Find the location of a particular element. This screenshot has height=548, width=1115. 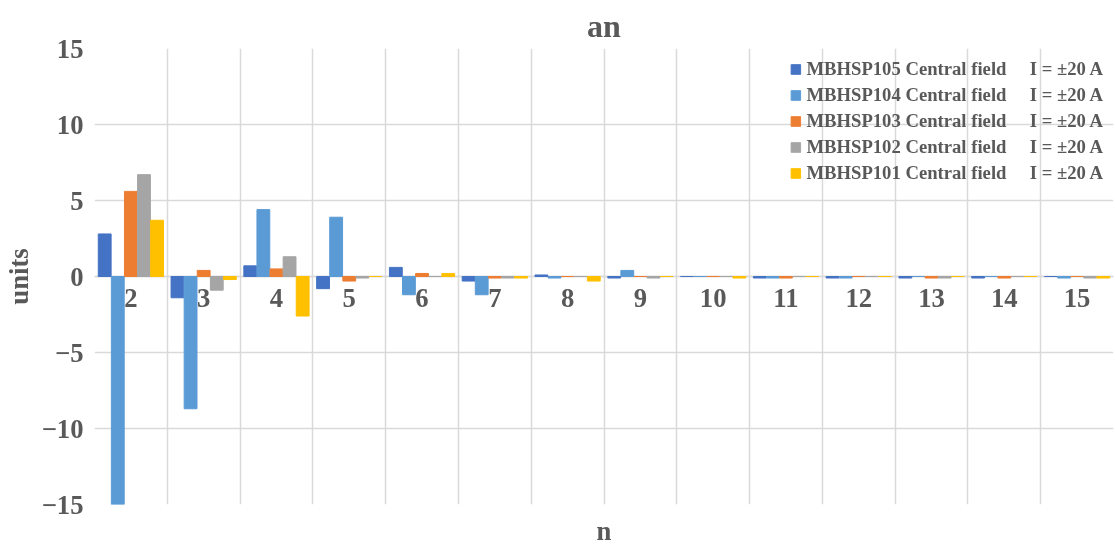

legend-label: MBHSP104 Central field I = ±20 A is located at coordinates (954, 95).